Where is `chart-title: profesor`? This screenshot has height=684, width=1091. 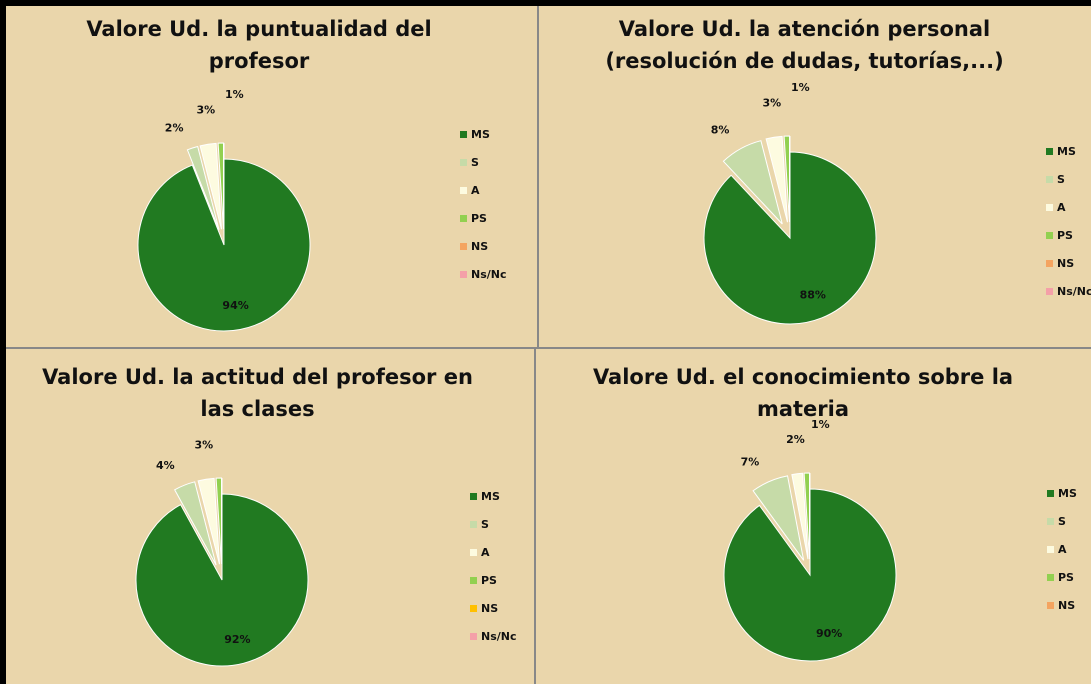
chart-title: profesor is located at coordinates (259, 61).